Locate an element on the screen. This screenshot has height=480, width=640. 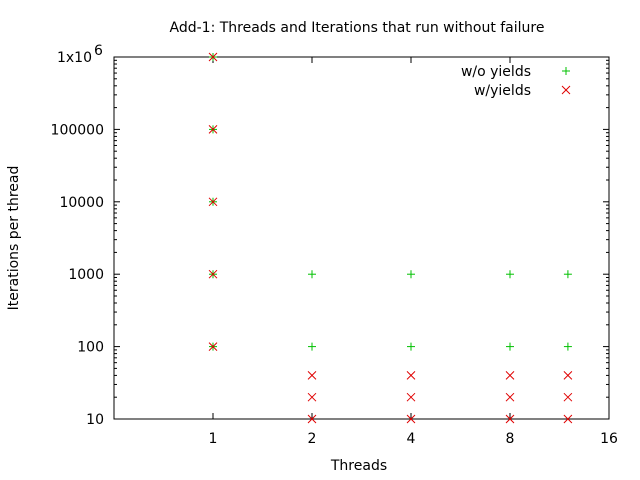
legend-label: w/o yields is located at coordinates (496, 72).